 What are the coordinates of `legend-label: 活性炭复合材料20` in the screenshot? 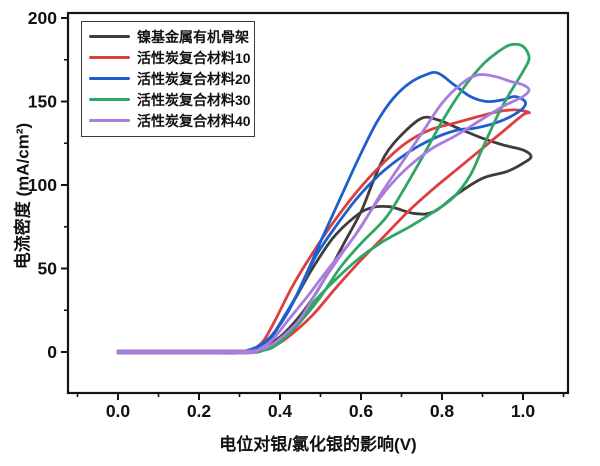 It's located at (194, 78).